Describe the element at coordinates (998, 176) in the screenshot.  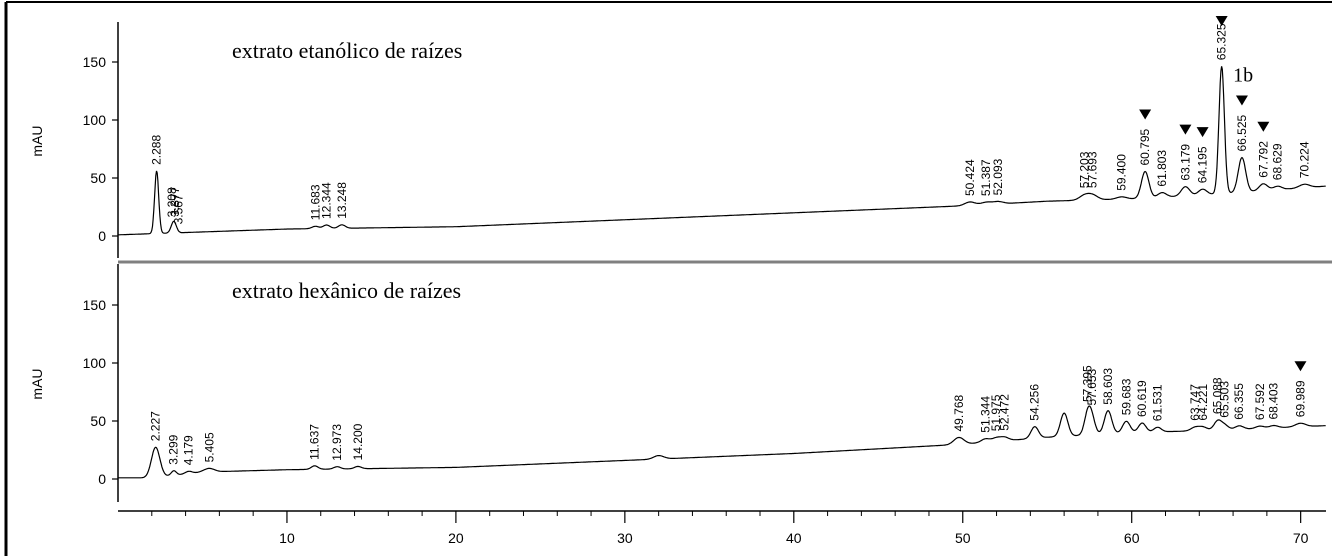
I see `peak-label: 52.093` at that location.